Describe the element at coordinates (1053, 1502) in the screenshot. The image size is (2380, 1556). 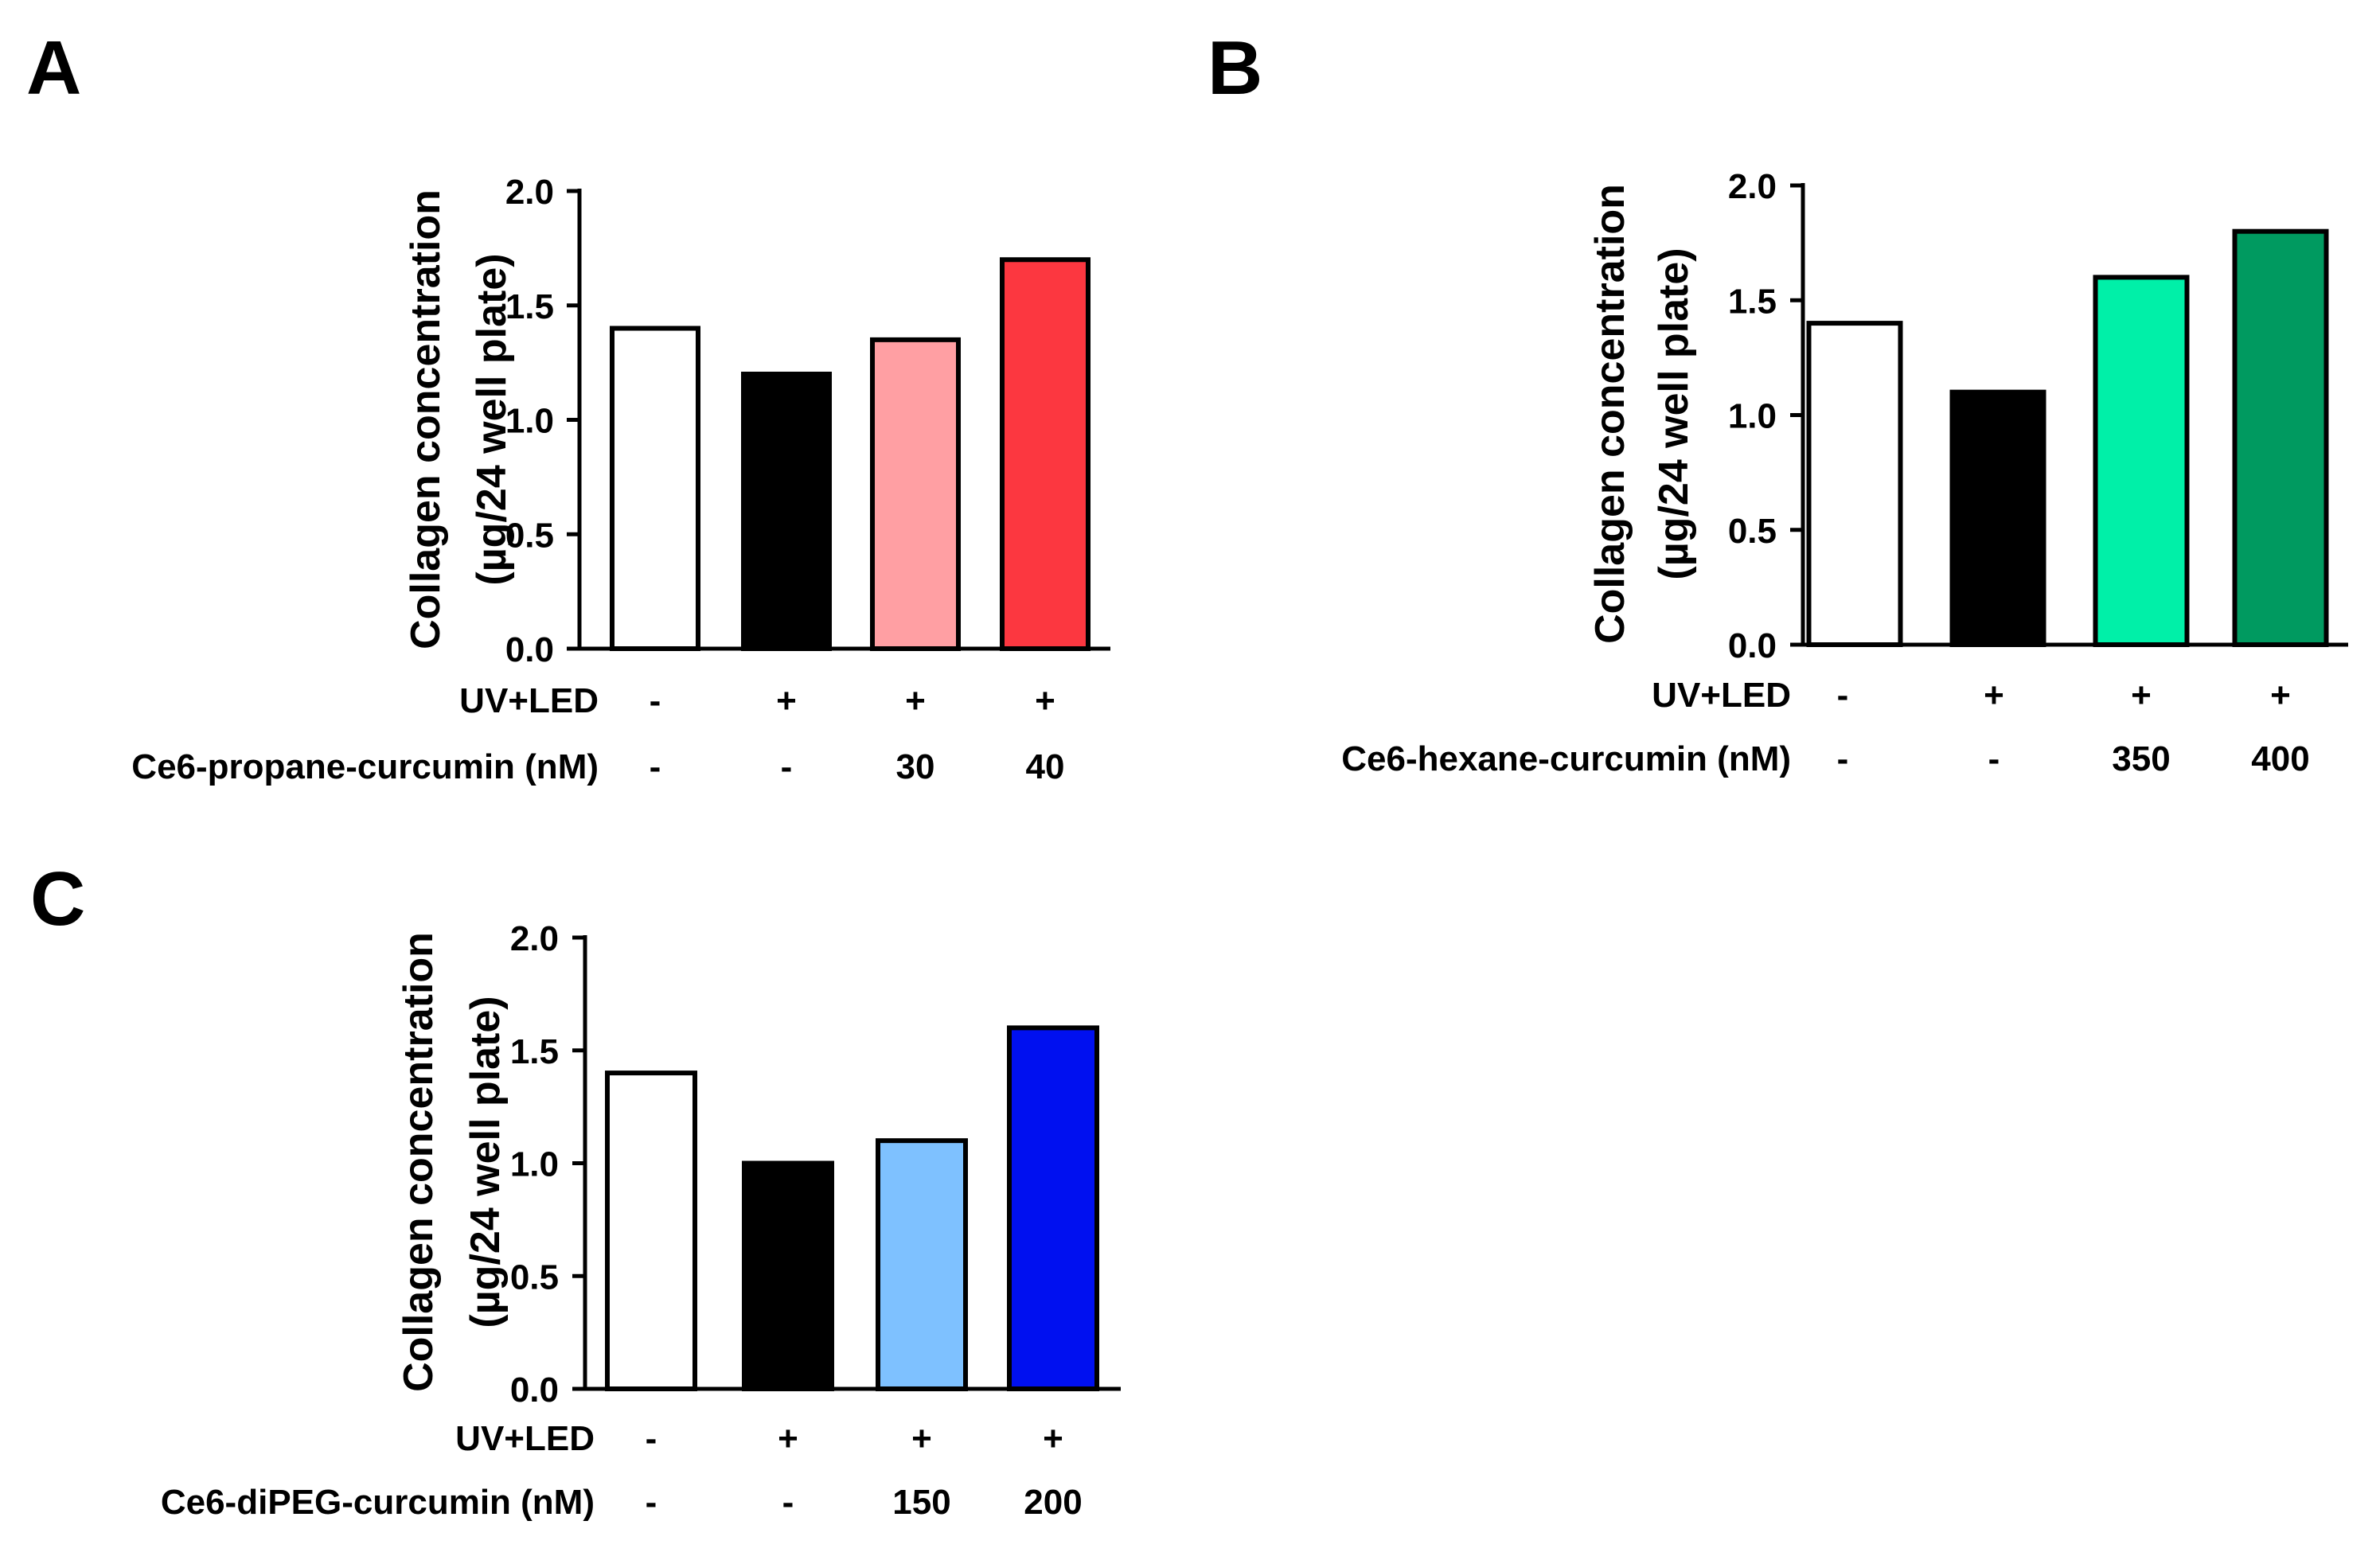
I see `condition-value: 200` at that location.